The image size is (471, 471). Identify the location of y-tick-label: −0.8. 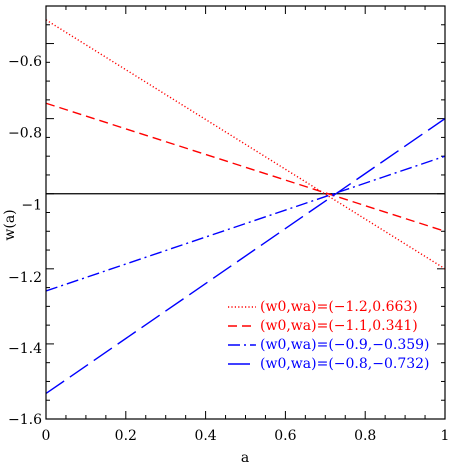
(25, 133).